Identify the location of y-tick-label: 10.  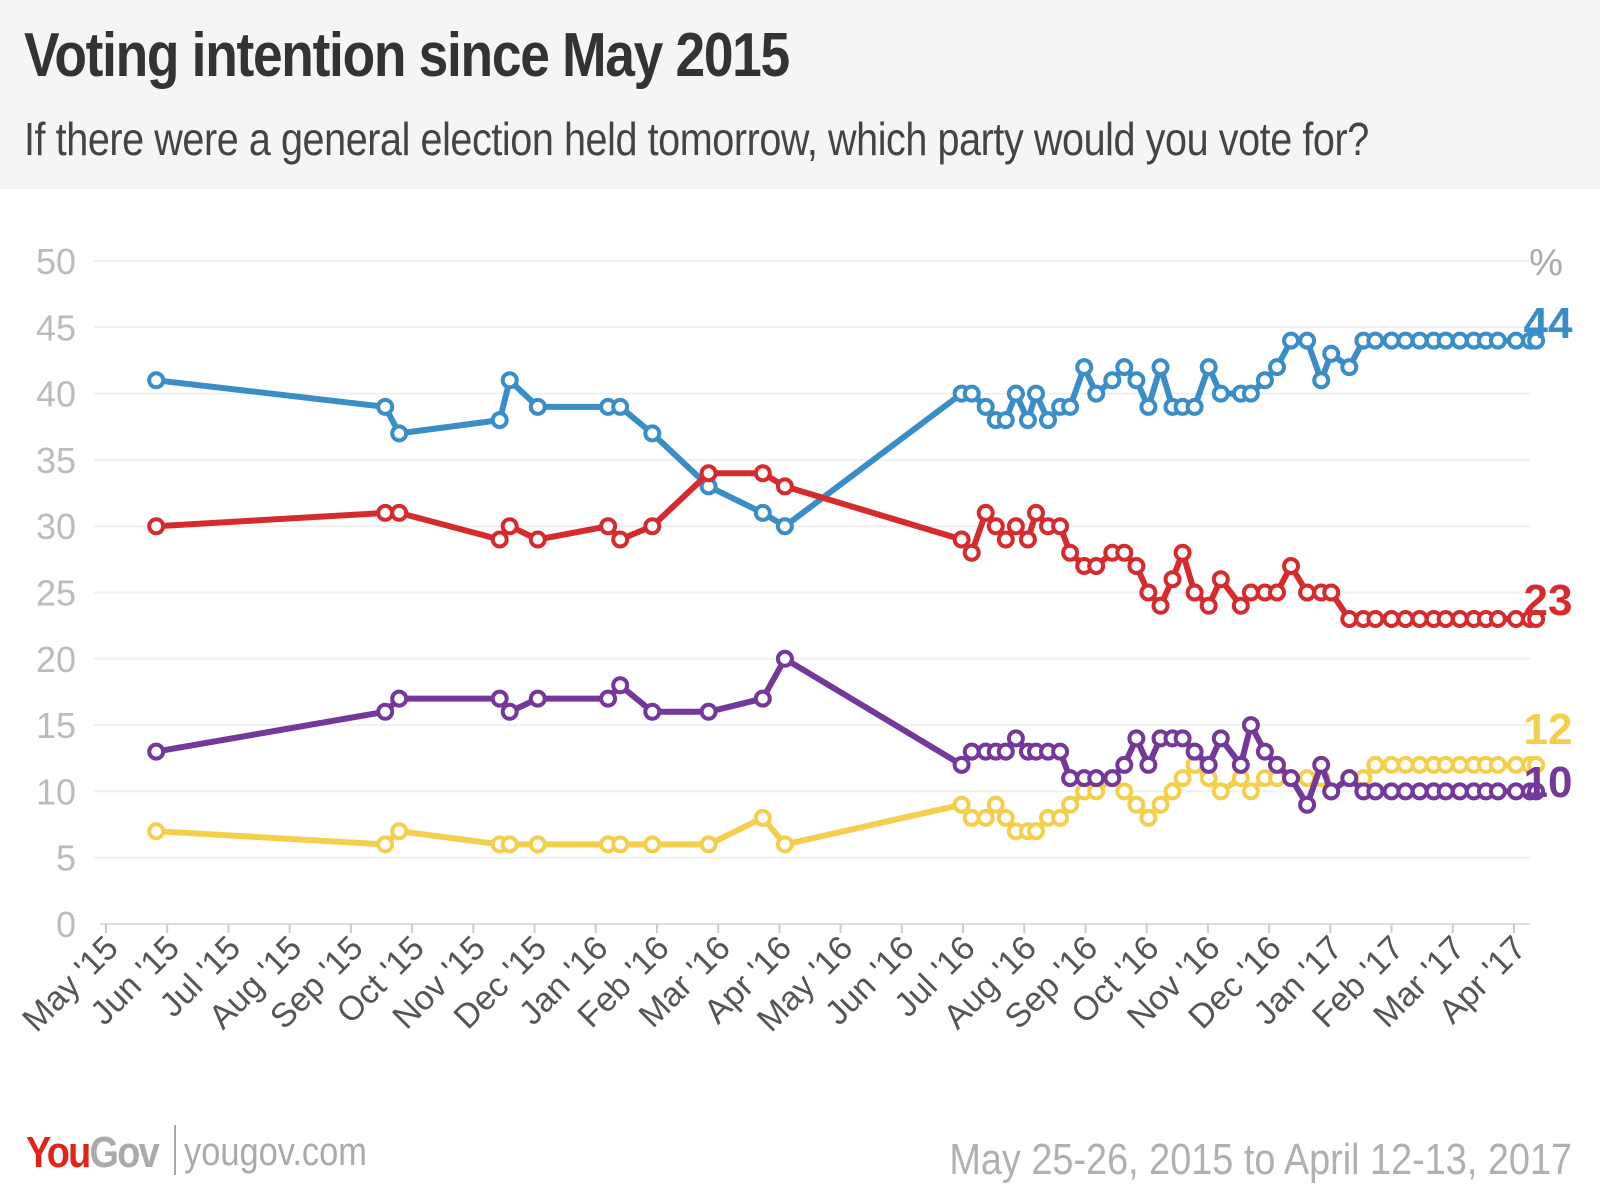
(56, 791).